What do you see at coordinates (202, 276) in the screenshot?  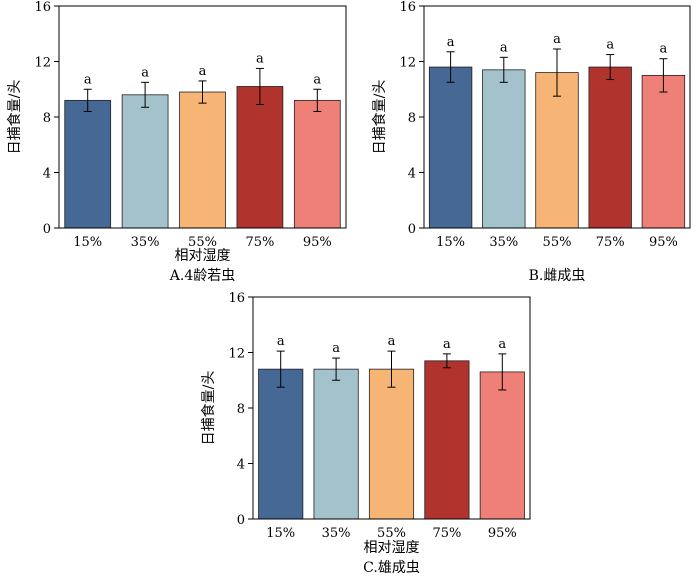 I see `panel-caption: A.4龄若虫` at bounding box center [202, 276].